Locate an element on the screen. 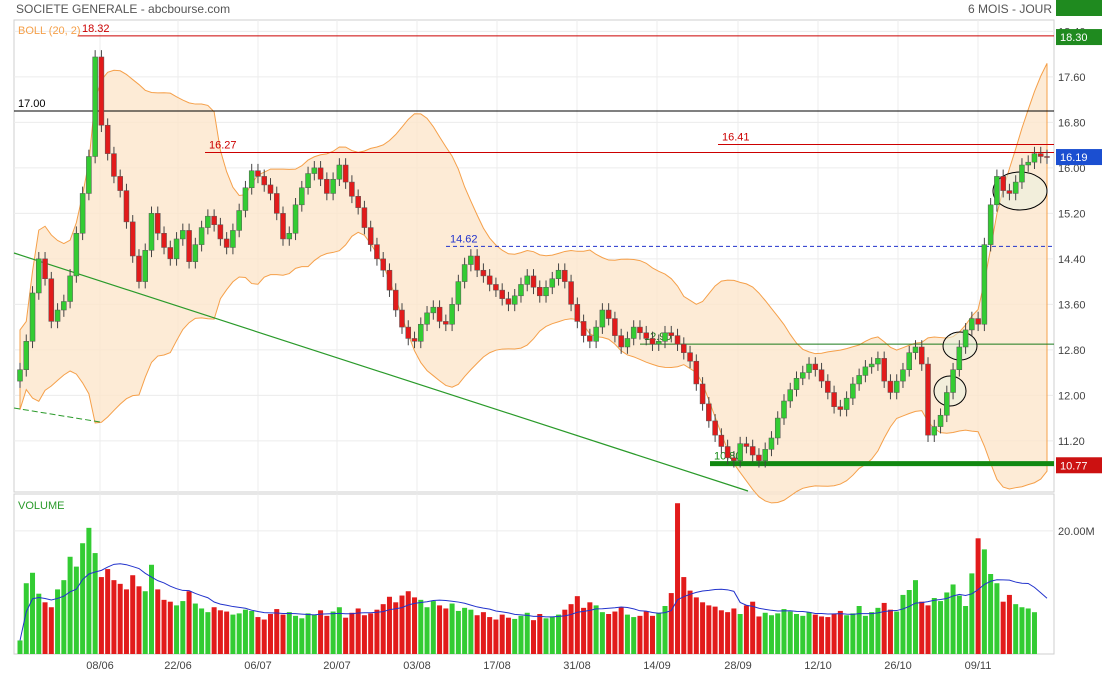  period-label: 6 MOIS - JOUR is located at coordinates (1009, 9).